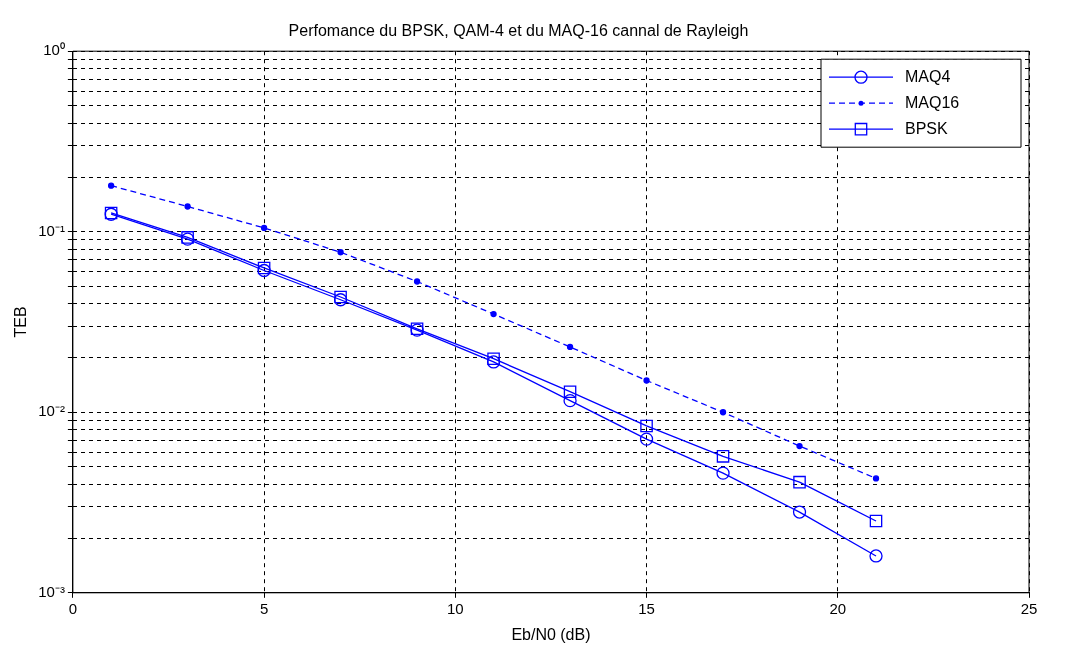  Describe the element at coordinates (455, 608) in the screenshot. I see `x-tick-label: 10` at that location.